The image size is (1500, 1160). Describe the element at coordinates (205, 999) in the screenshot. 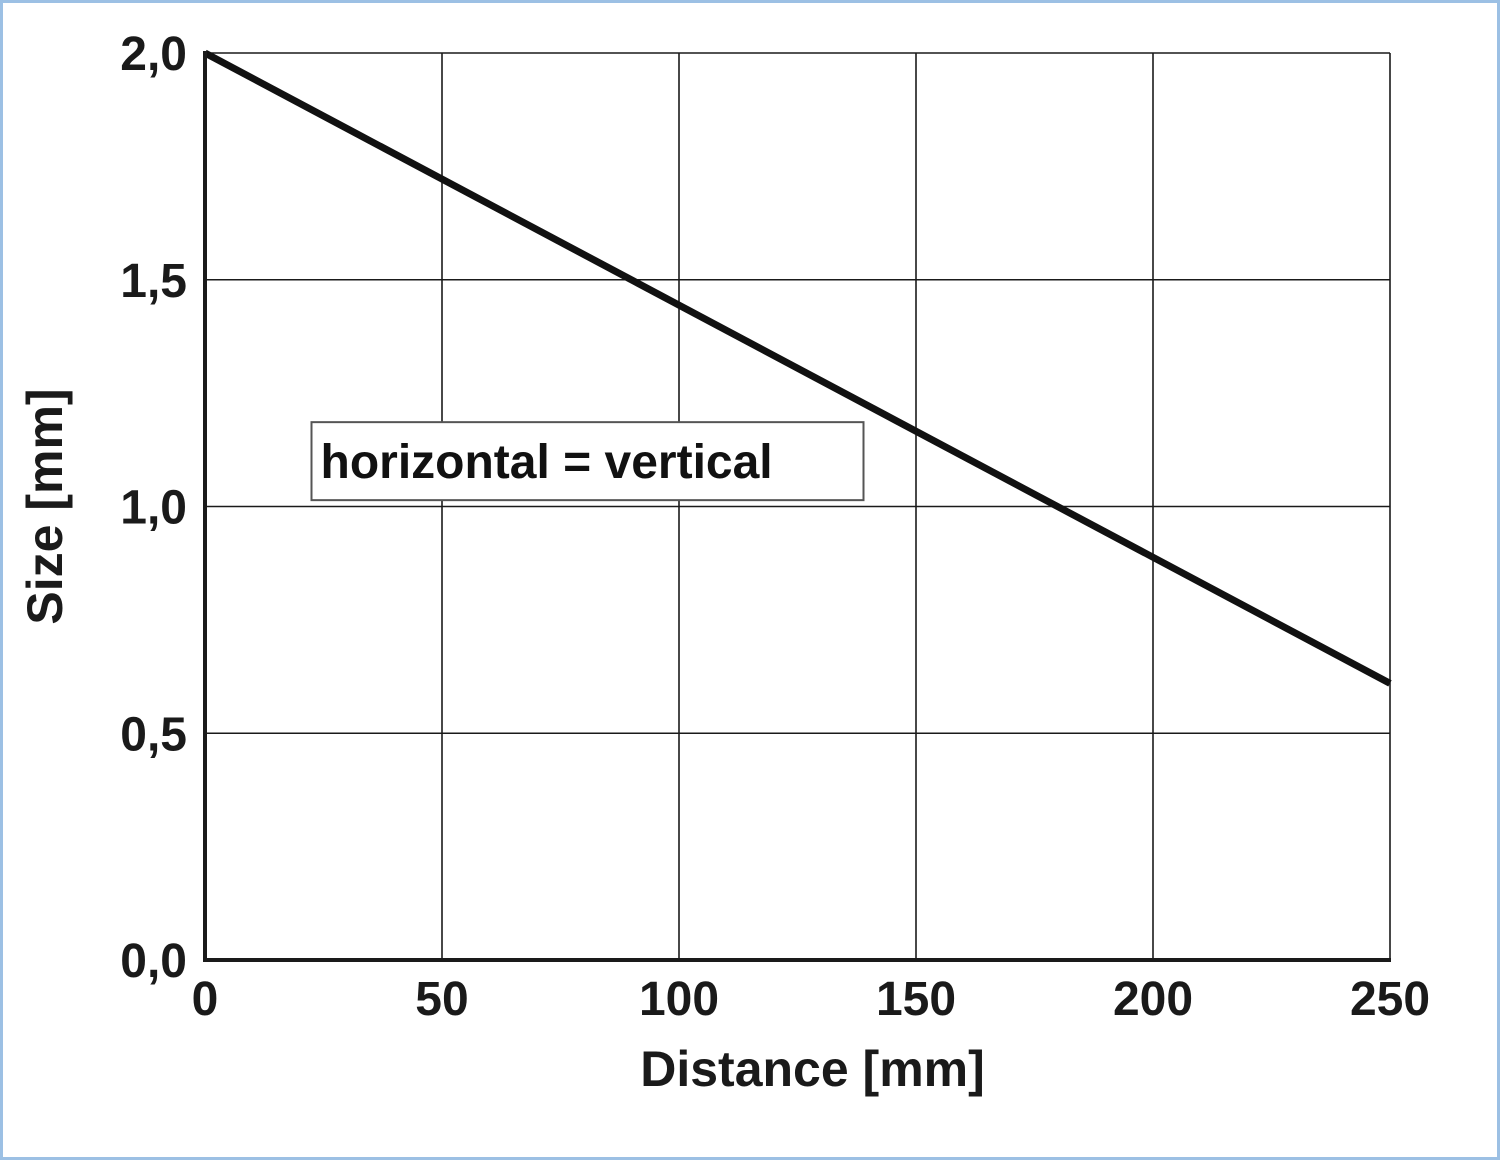

I see `x-tick-label: 0` at that location.